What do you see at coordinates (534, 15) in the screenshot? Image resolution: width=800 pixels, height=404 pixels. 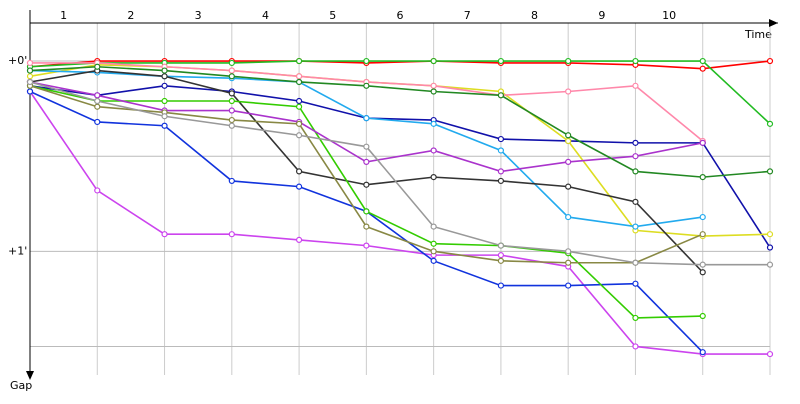 I see `x-tick-label: 8` at bounding box center [534, 15].